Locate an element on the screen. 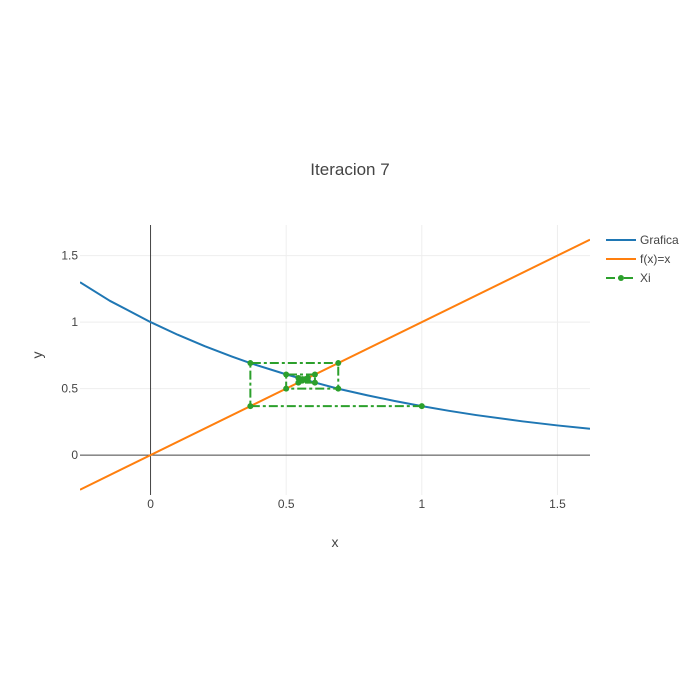 This screenshot has width=700, height=700. series-line is located at coordinates (335, 385).